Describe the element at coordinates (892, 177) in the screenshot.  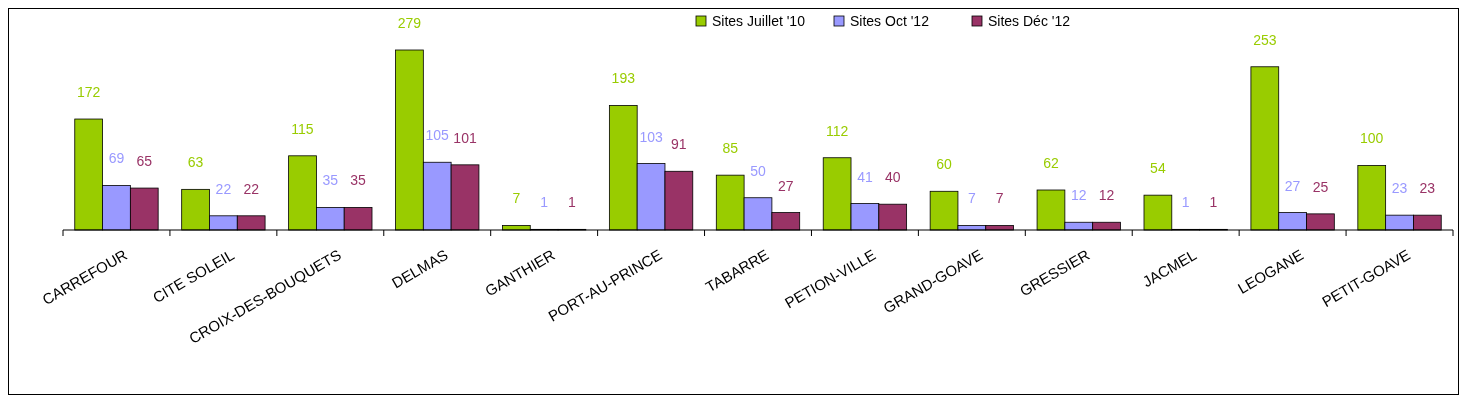
I see `data-label: 40` at that location.